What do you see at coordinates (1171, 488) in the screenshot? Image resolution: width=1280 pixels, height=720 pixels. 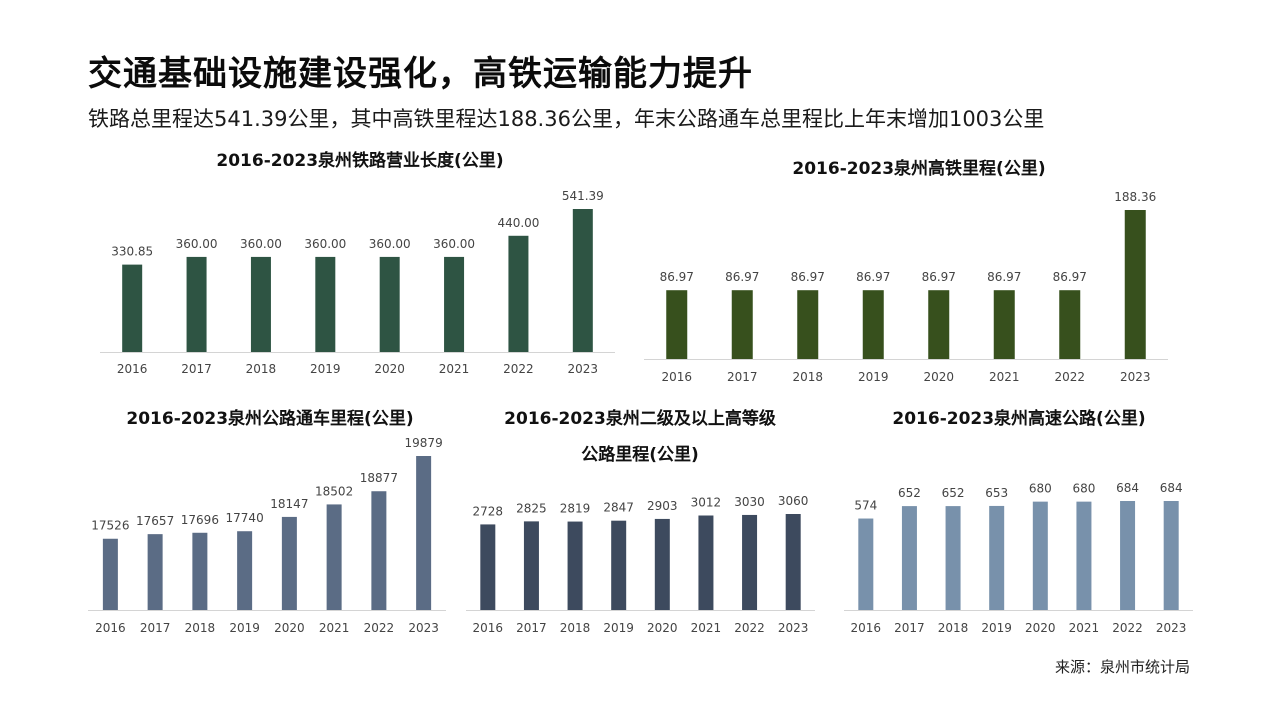 I see `expressway-data-label-2023: 684` at bounding box center [1171, 488].